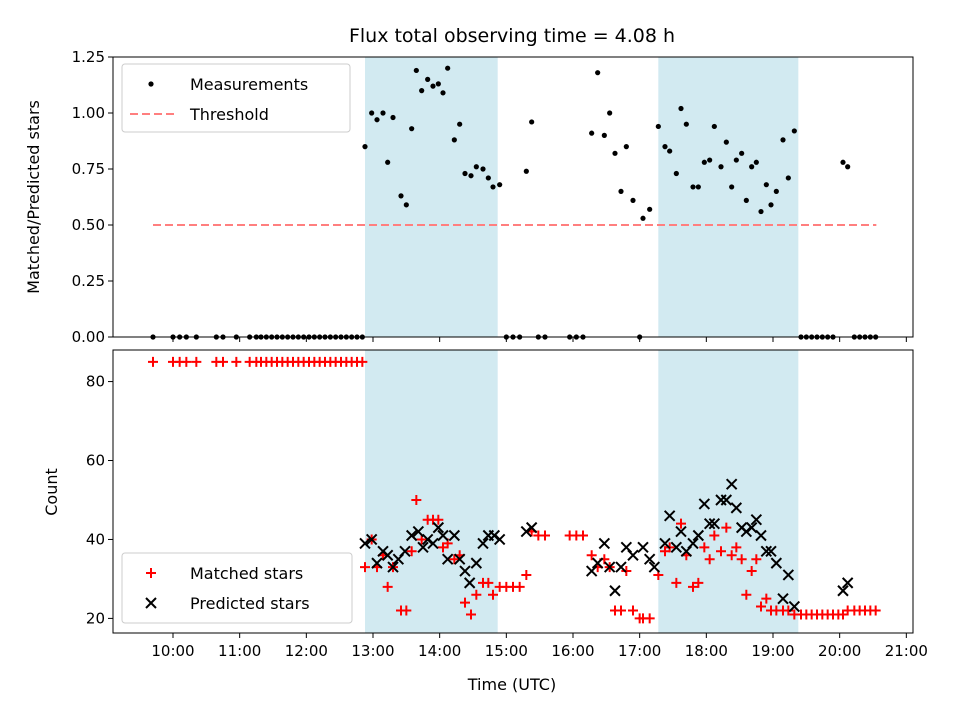 The width and height of the screenshot is (960, 720). Describe the element at coordinates (33, 197) in the screenshot. I see `ratio-panel-ylabel: Matched/Predicted stars` at that location.